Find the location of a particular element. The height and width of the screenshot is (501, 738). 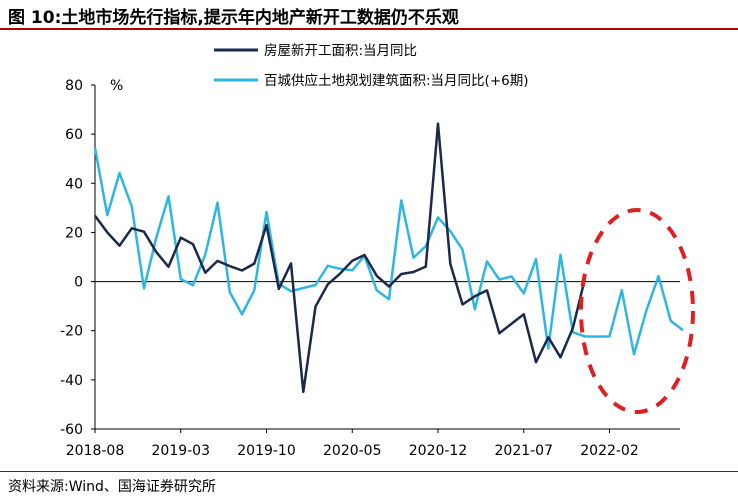

x-tick-label: 2021-07 is located at coordinates (524, 451).